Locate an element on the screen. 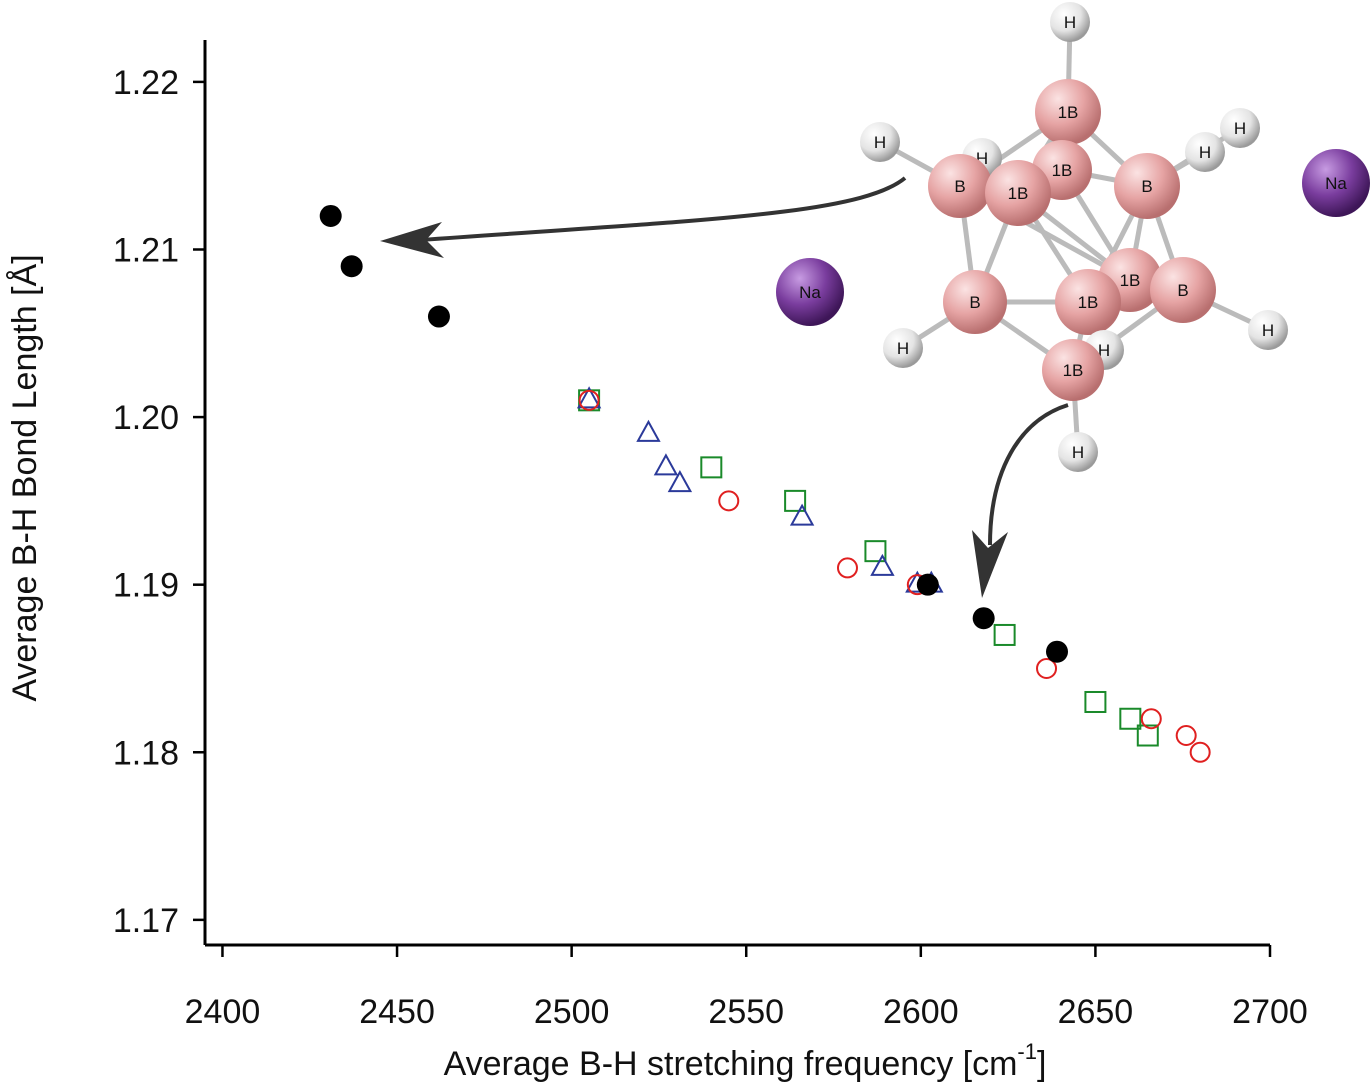  x-tick-label: 2550 is located at coordinates (746, 1012).